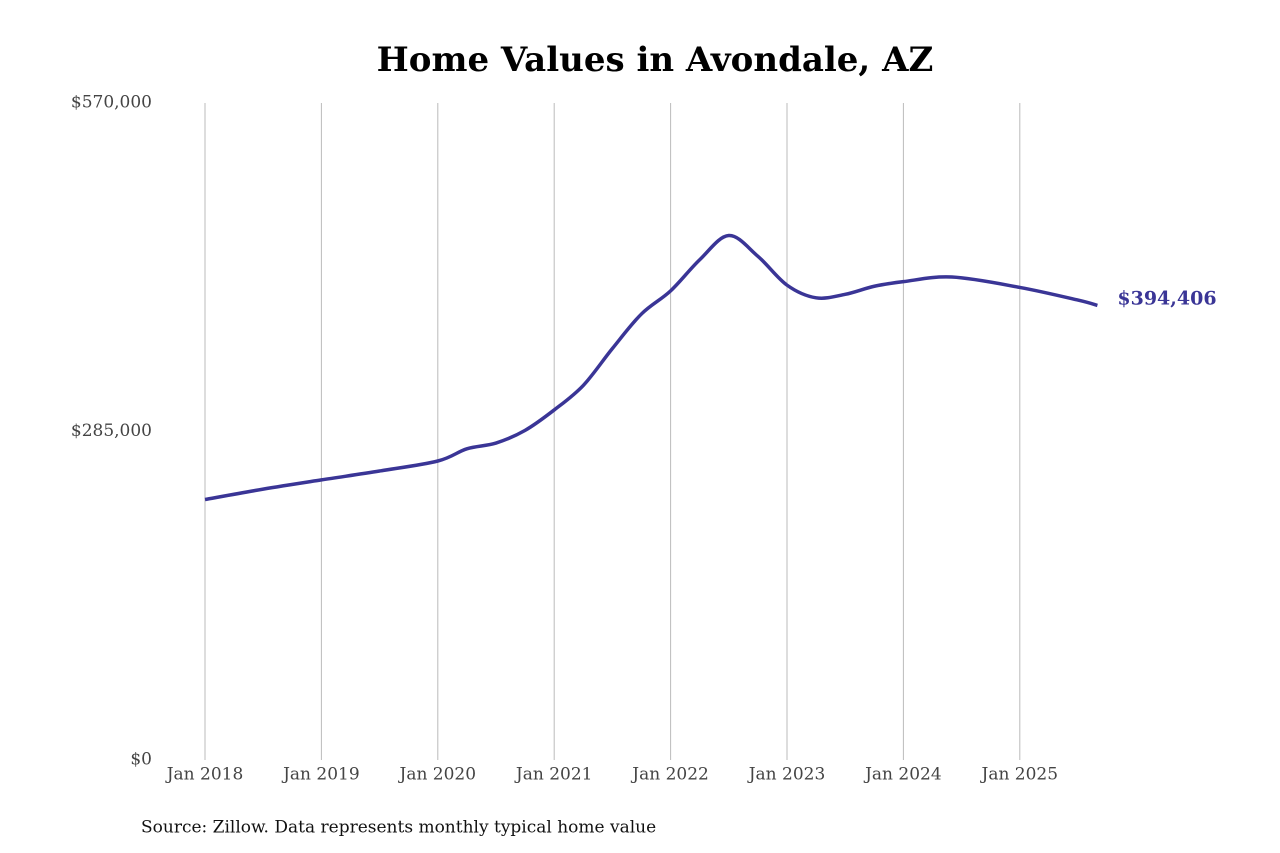  Describe the element at coordinates (111, 431) in the screenshot. I see `y-tick-label: $285,000` at that location.